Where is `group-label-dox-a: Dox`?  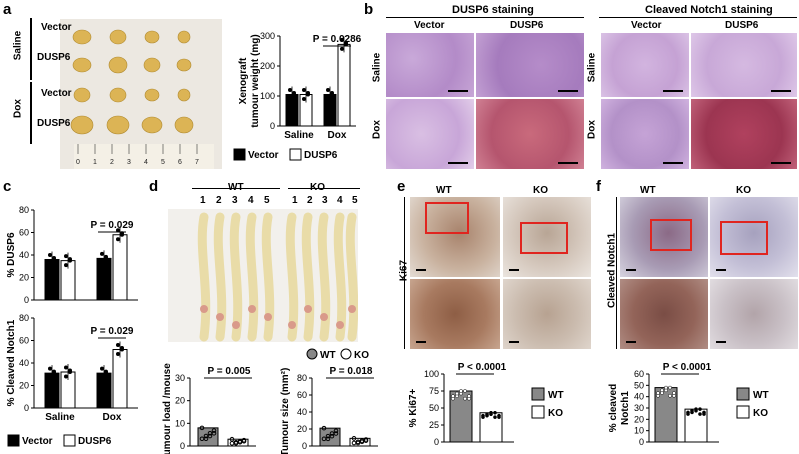 group-label-dox-a: Dox is located at coordinates (18, 108).